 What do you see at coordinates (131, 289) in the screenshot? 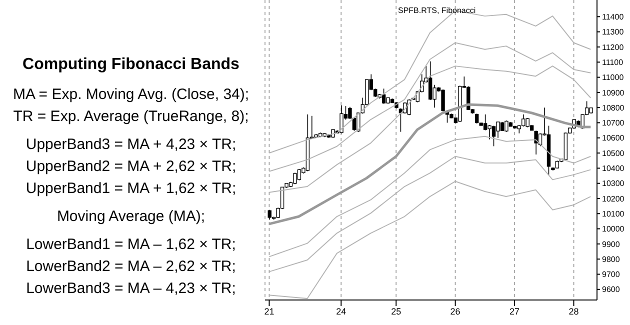
I see `text: LowerBand3 = MA – 4,23 × TR;` at bounding box center [131, 289].